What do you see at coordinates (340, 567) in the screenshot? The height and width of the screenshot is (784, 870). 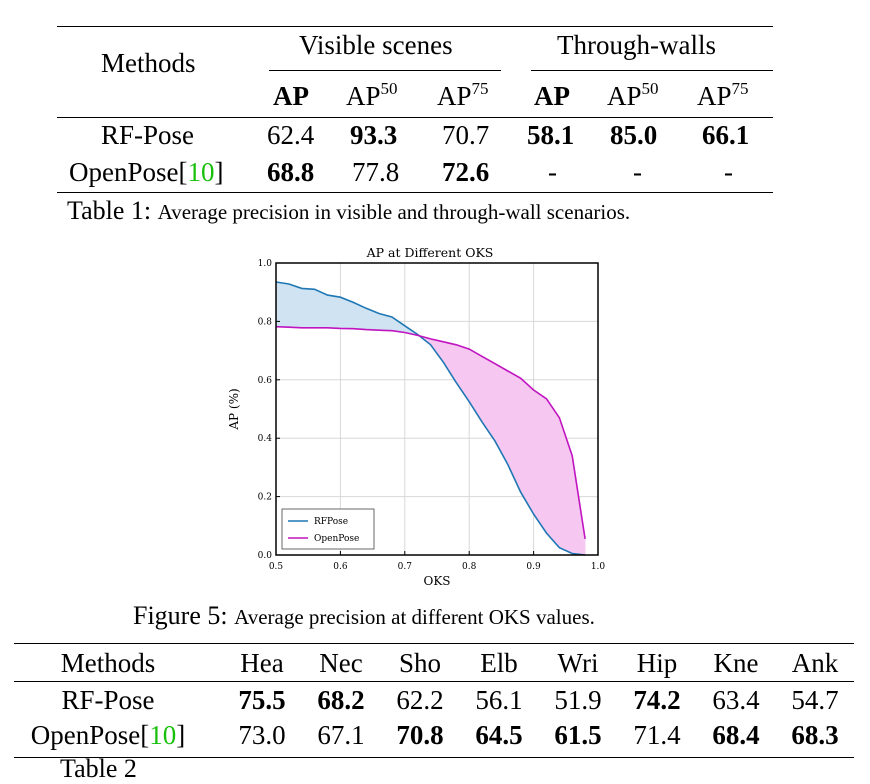 I see `x-tick-label: 0.6` at bounding box center [340, 567].